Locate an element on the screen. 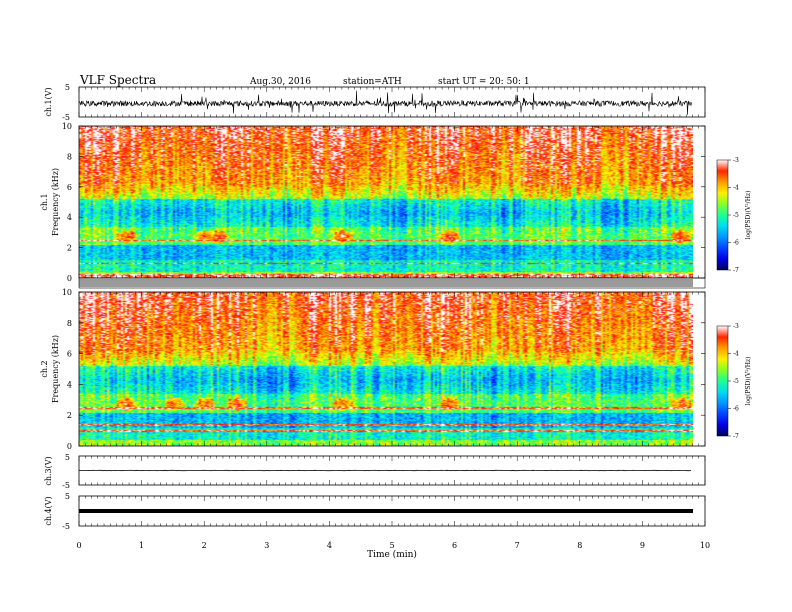  time-tick-label: 2 is located at coordinates (204, 545).